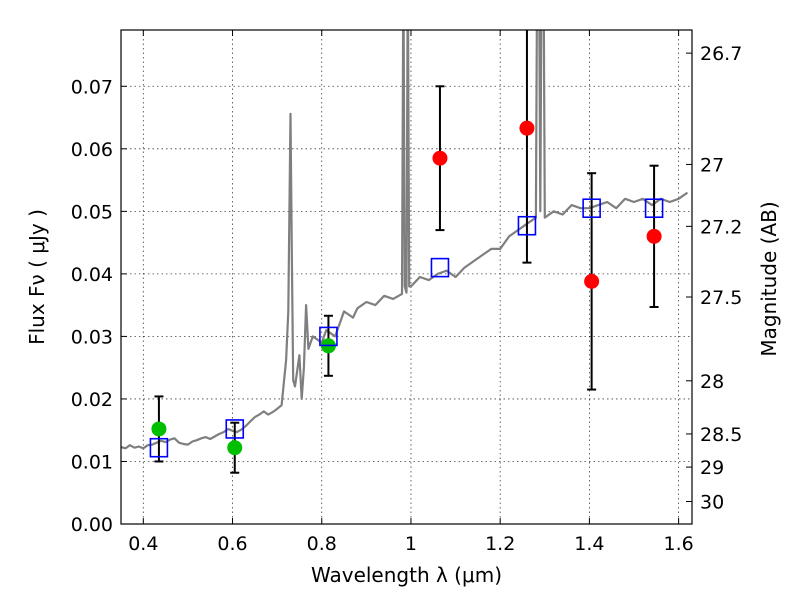  I want to click on right-tick-label: 30, so click(712, 502).